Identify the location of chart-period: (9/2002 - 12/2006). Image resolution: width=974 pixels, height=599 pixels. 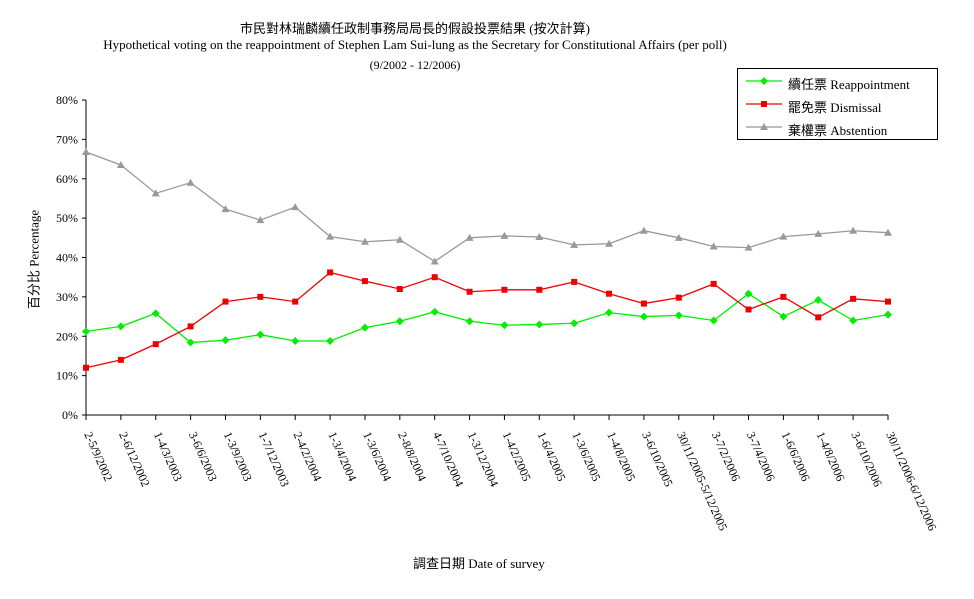
(415, 65).